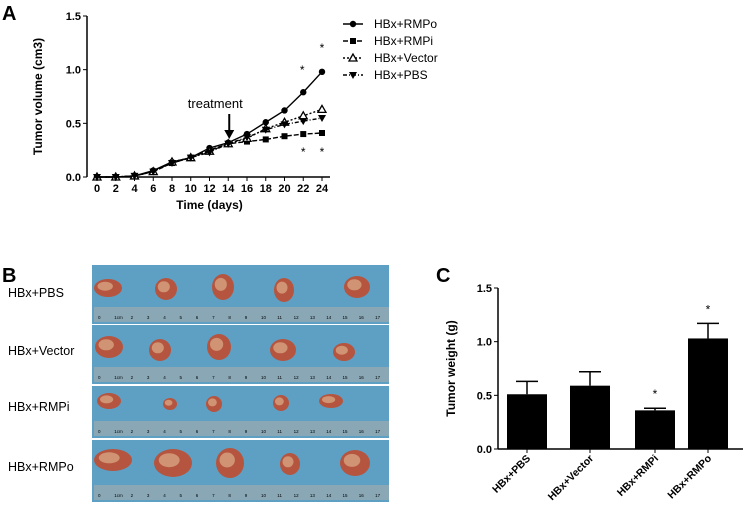  What do you see at coordinates (209, 205) in the screenshot?
I see `x-axis-label: Time (days)` at bounding box center [209, 205].